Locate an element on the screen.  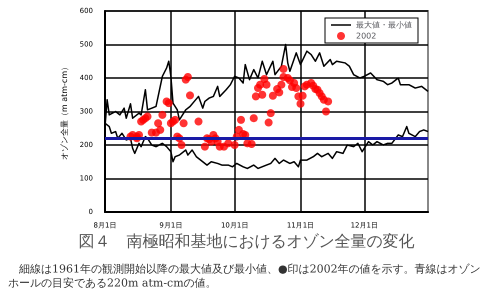
text: 図４ 南極昭和基地におけるオゾン全量の変化 is located at coordinates (246, 241).